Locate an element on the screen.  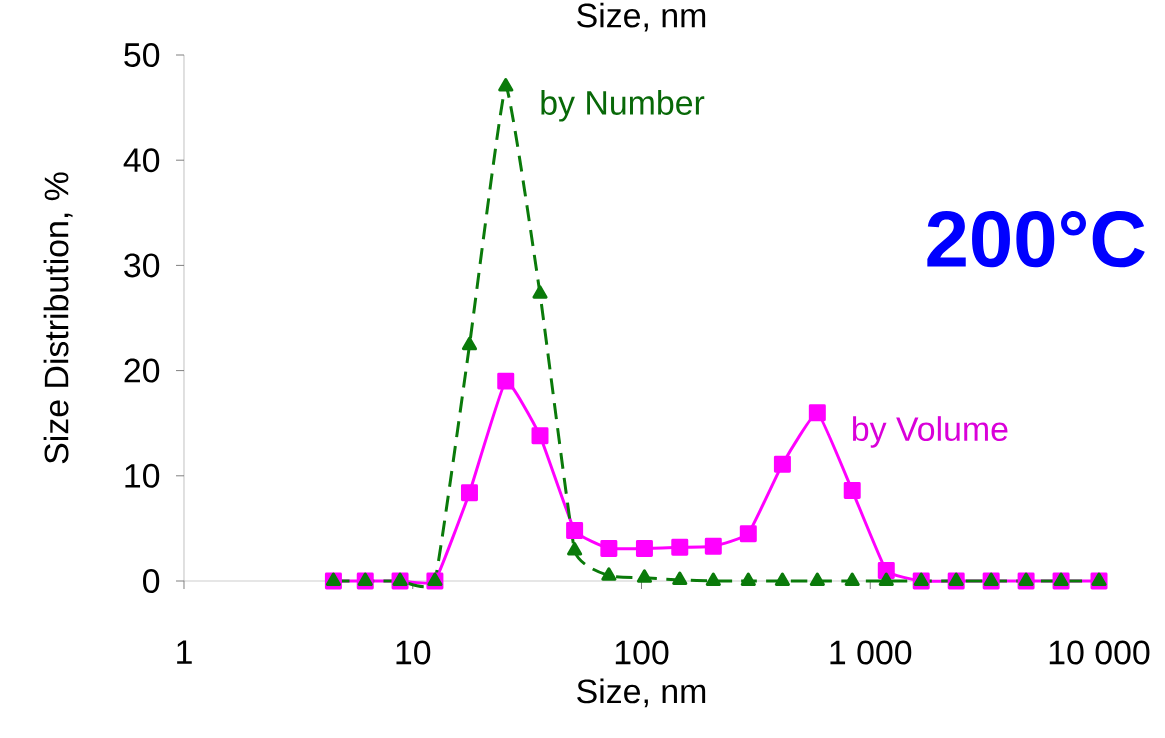
annotation: 200°C is located at coordinates (1036, 239).